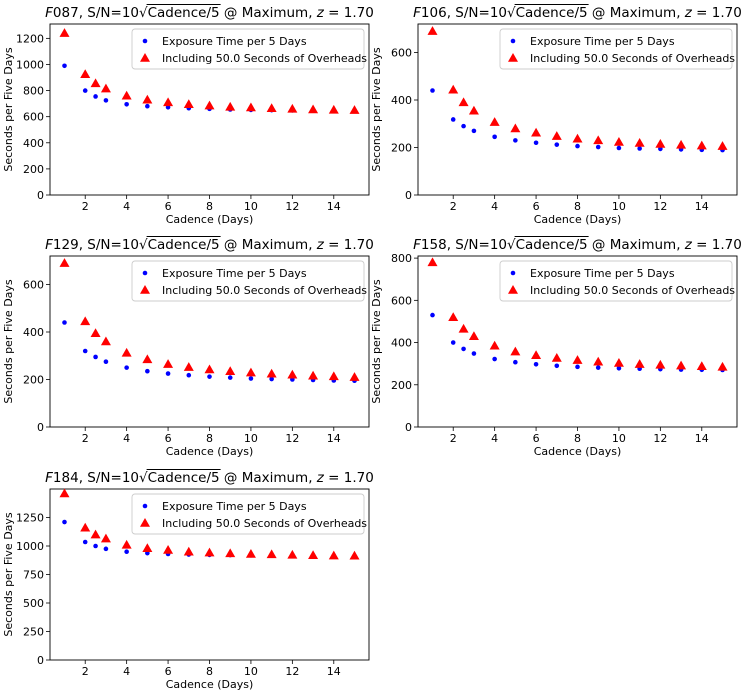 The width and height of the screenshot is (748, 698). What do you see at coordinates (66, 478) in the screenshot?
I see `title-filter-number: 184` at bounding box center [66, 478].